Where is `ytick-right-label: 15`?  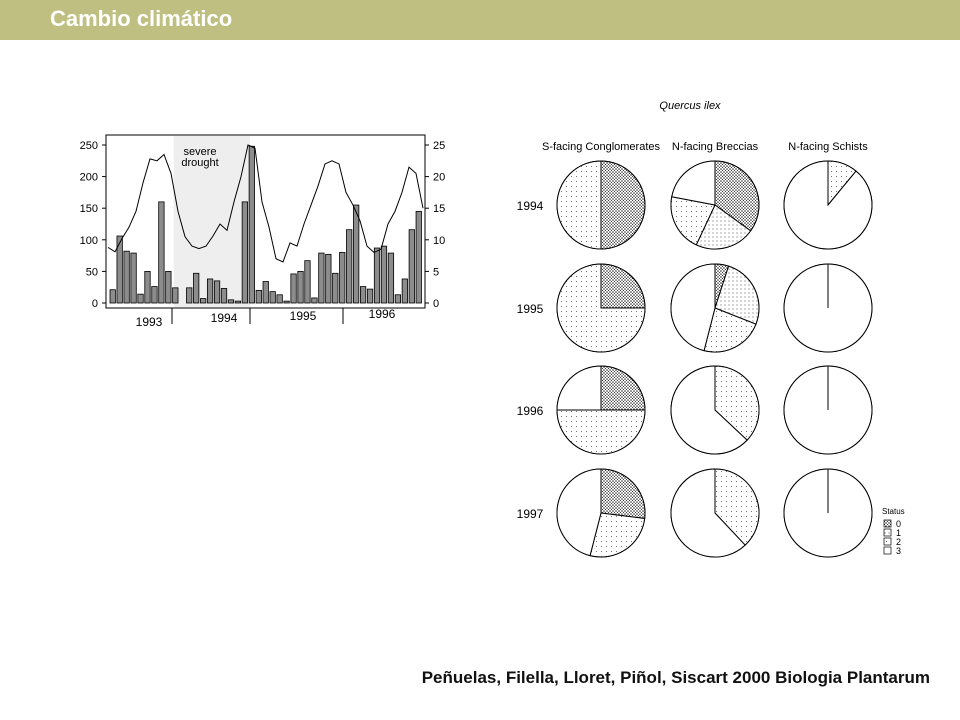 ytick-right-label: 15 is located at coordinates (439, 209).